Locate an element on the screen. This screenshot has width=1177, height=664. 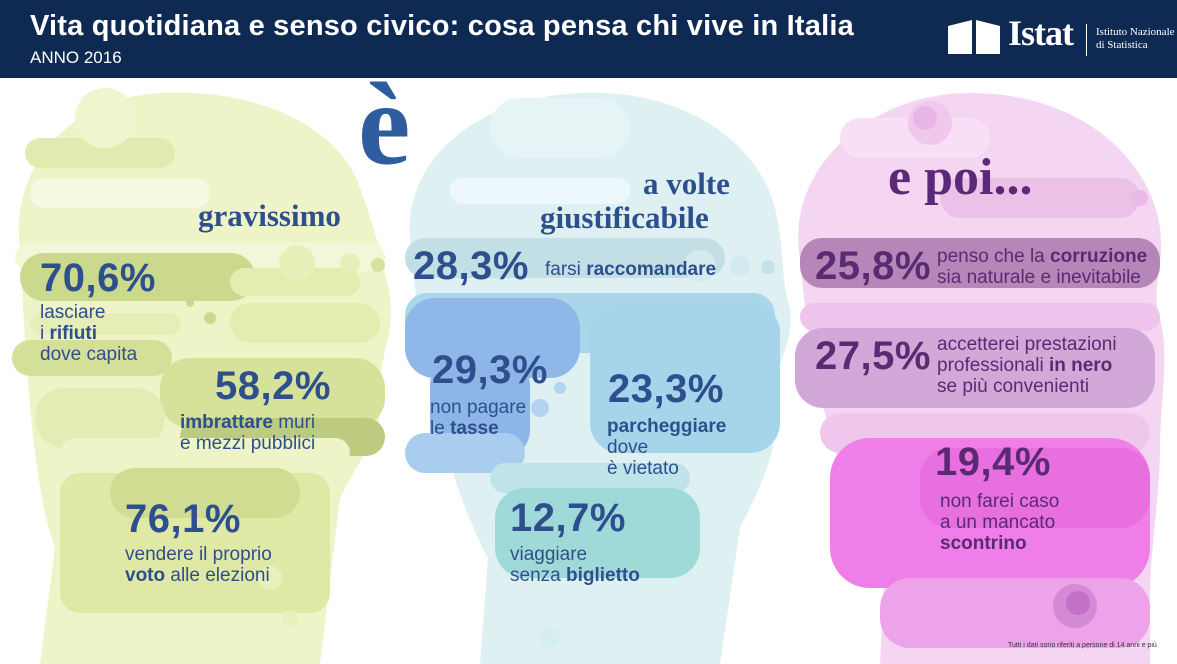
description-text: dove is located at coordinates (628, 447).